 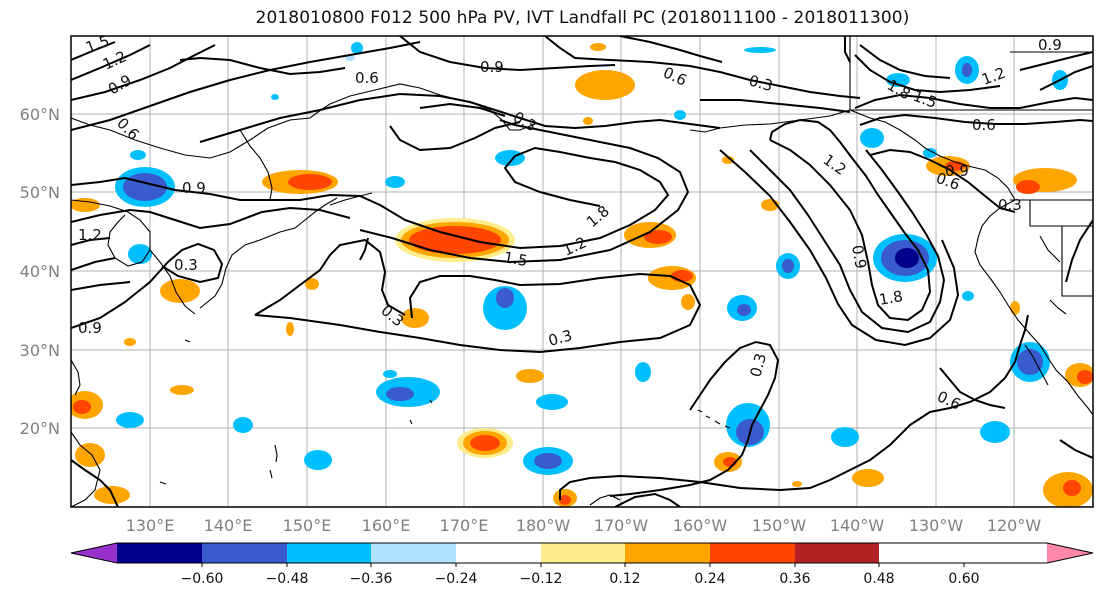 I want to click on lon-label: 170°W, so click(x=621, y=525).